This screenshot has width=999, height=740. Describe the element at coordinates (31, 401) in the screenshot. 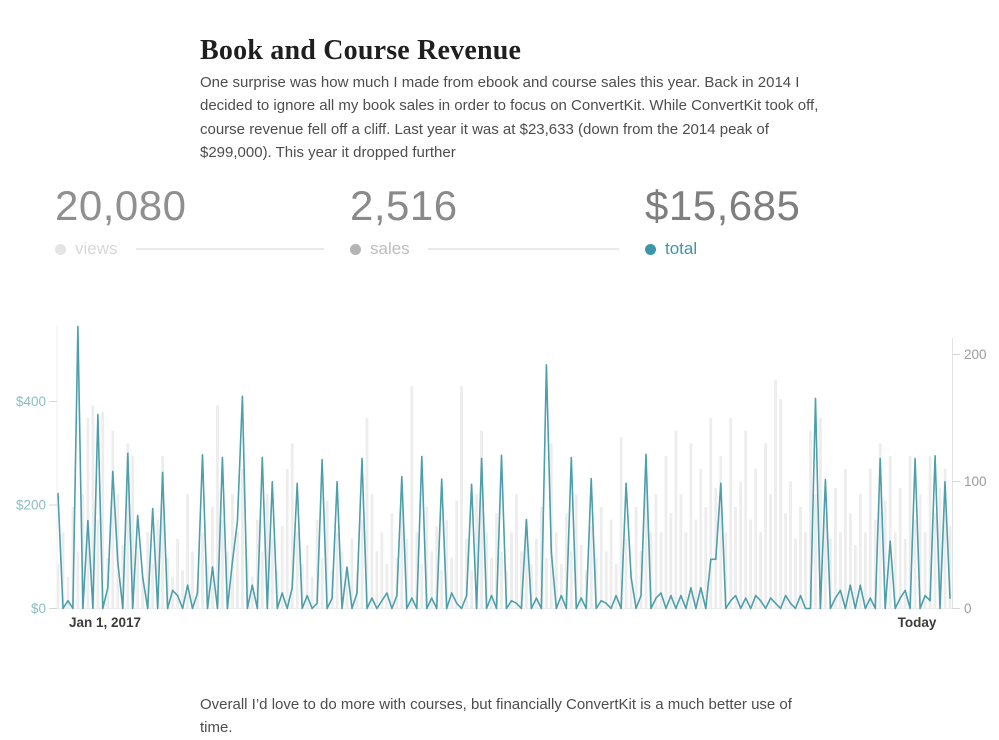

I see `left-axis-tick-label: $400` at that location.